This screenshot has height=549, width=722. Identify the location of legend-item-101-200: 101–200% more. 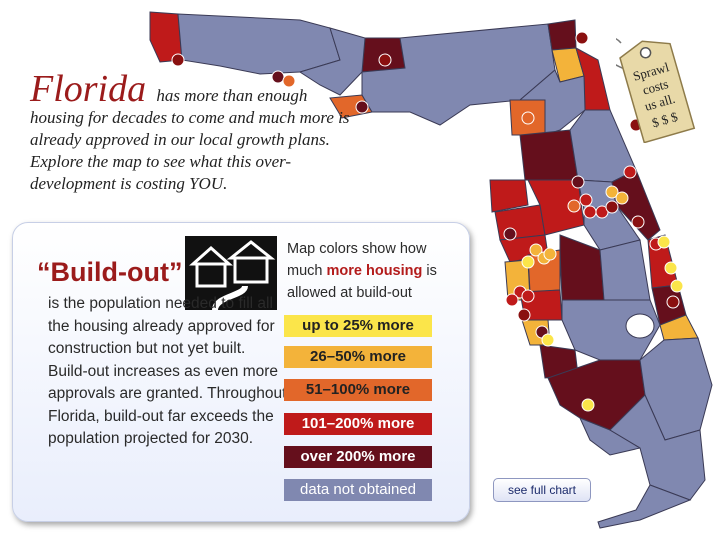
(358, 424).